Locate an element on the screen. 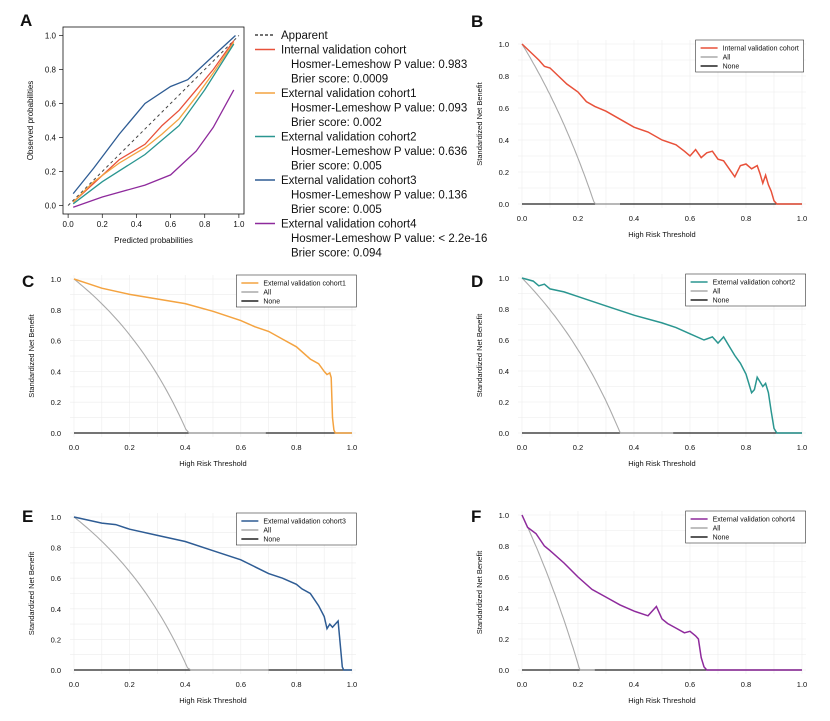  panel-C-ytick-label: 0.6 is located at coordinates (56, 341).